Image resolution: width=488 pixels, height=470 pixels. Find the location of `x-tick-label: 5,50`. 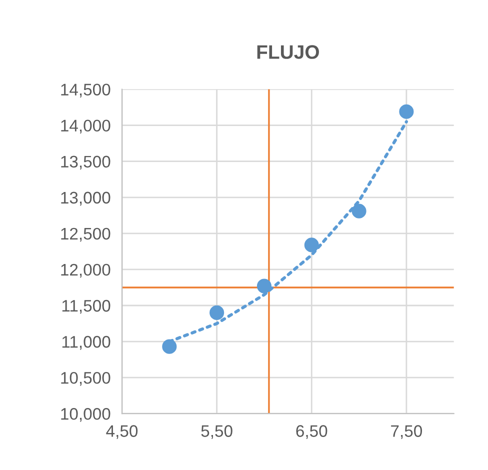

x-tick-label: 5,50 is located at coordinates (216, 432).